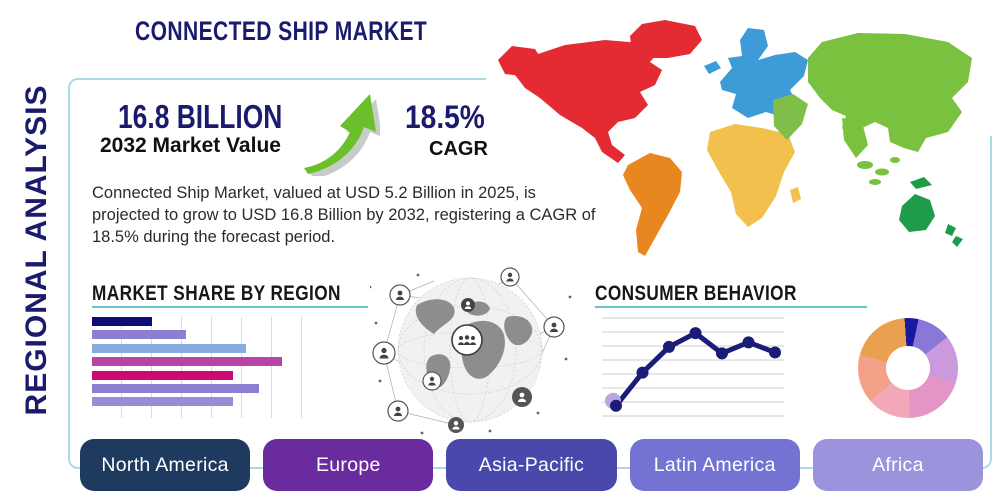 This screenshot has height=500, width=1000. I want to click on market-value-caption: 2032 Market Value, so click(190, 145).